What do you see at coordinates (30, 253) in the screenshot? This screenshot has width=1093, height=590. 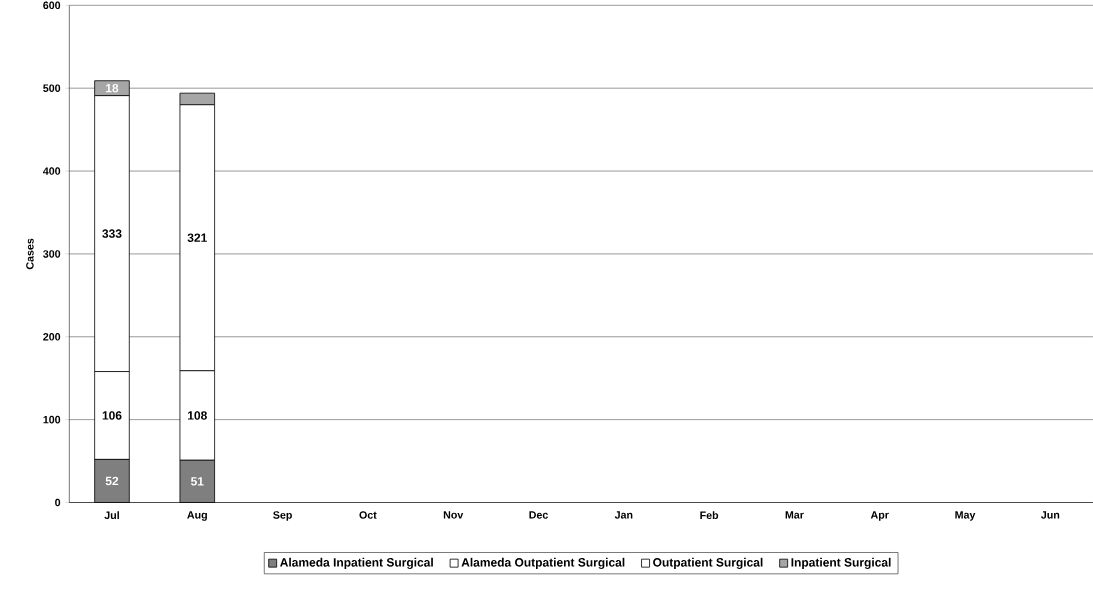 I see `y-axis-title: Cases` at bounding box center [30, 253].